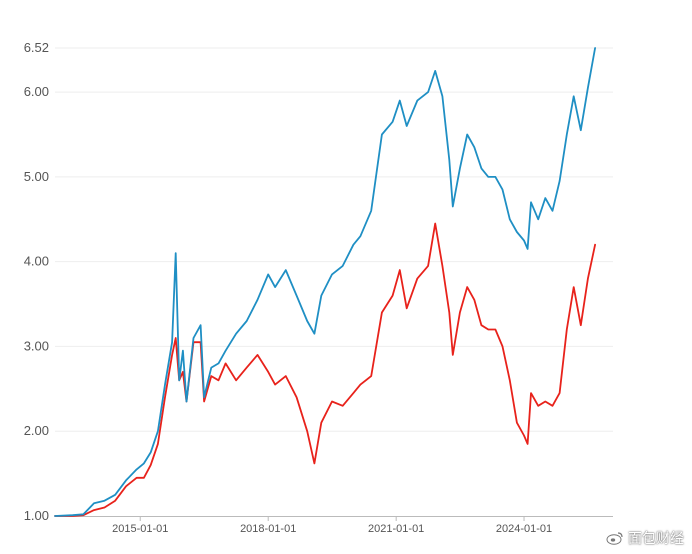  Describe the element at coordinates (396, 529) in the screenshot. I see `x-tick-label: 2021-01-01` at that location.